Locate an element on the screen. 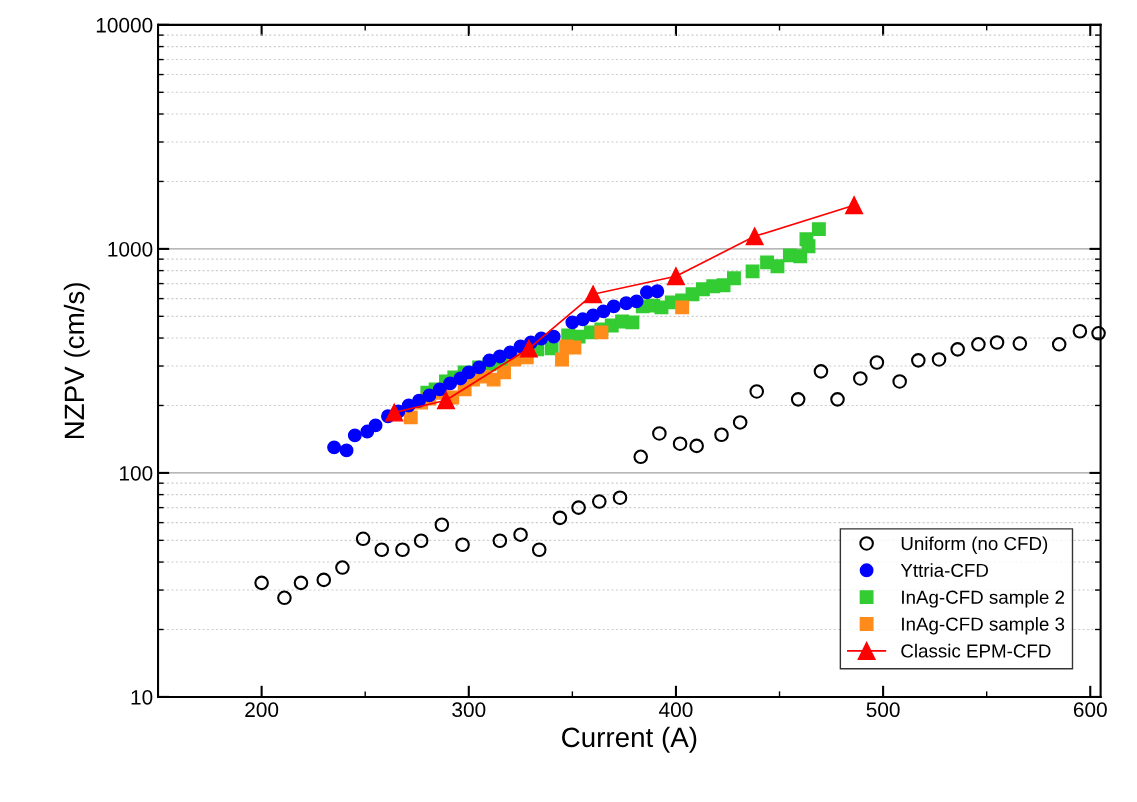 This screenshot has width=1137, height=802. legend-label: Classic EPM-CFD is located at coordinates (976, 650).